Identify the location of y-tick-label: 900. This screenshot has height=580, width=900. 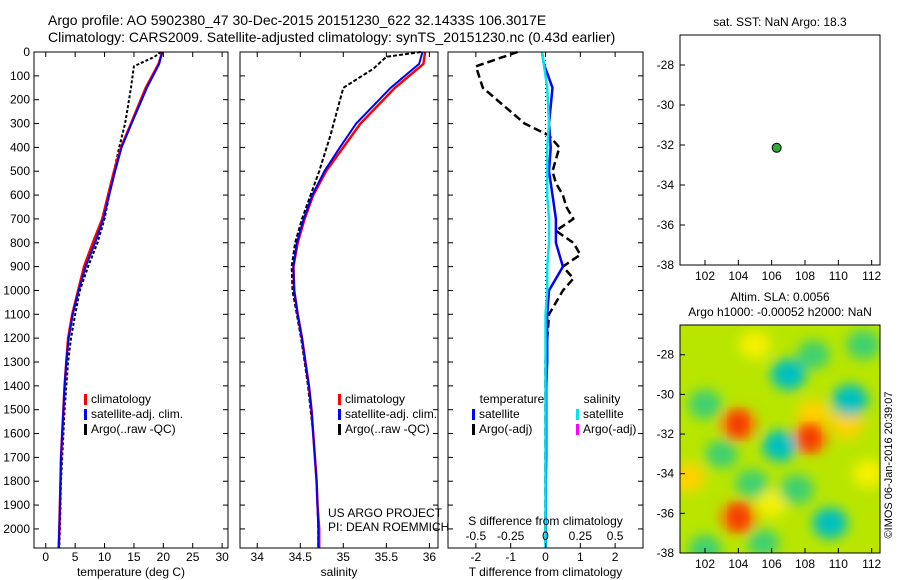
(20, 267).